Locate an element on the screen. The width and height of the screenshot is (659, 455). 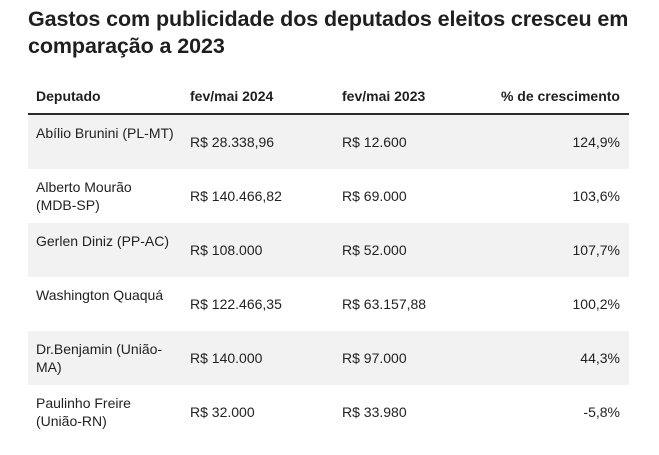
cell-deputado: Paulinho Freire (União-RN) is located at coordinates (83, 412).